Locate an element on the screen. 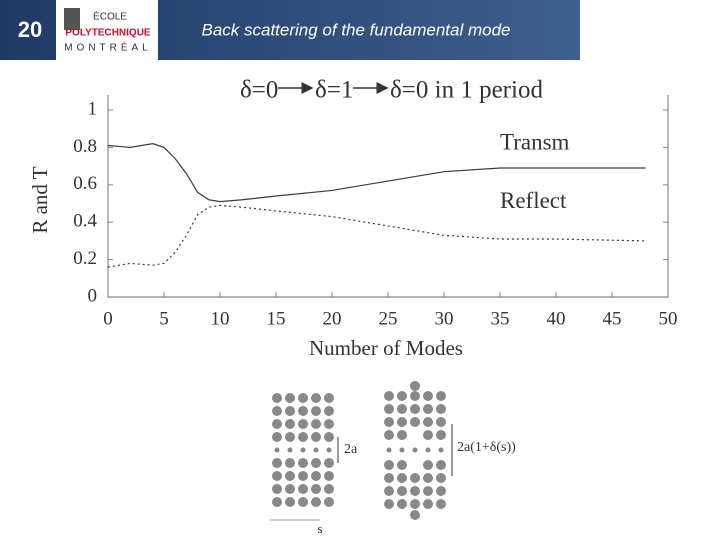  x-tick-label: 45 is located at coordinates (612, 318).